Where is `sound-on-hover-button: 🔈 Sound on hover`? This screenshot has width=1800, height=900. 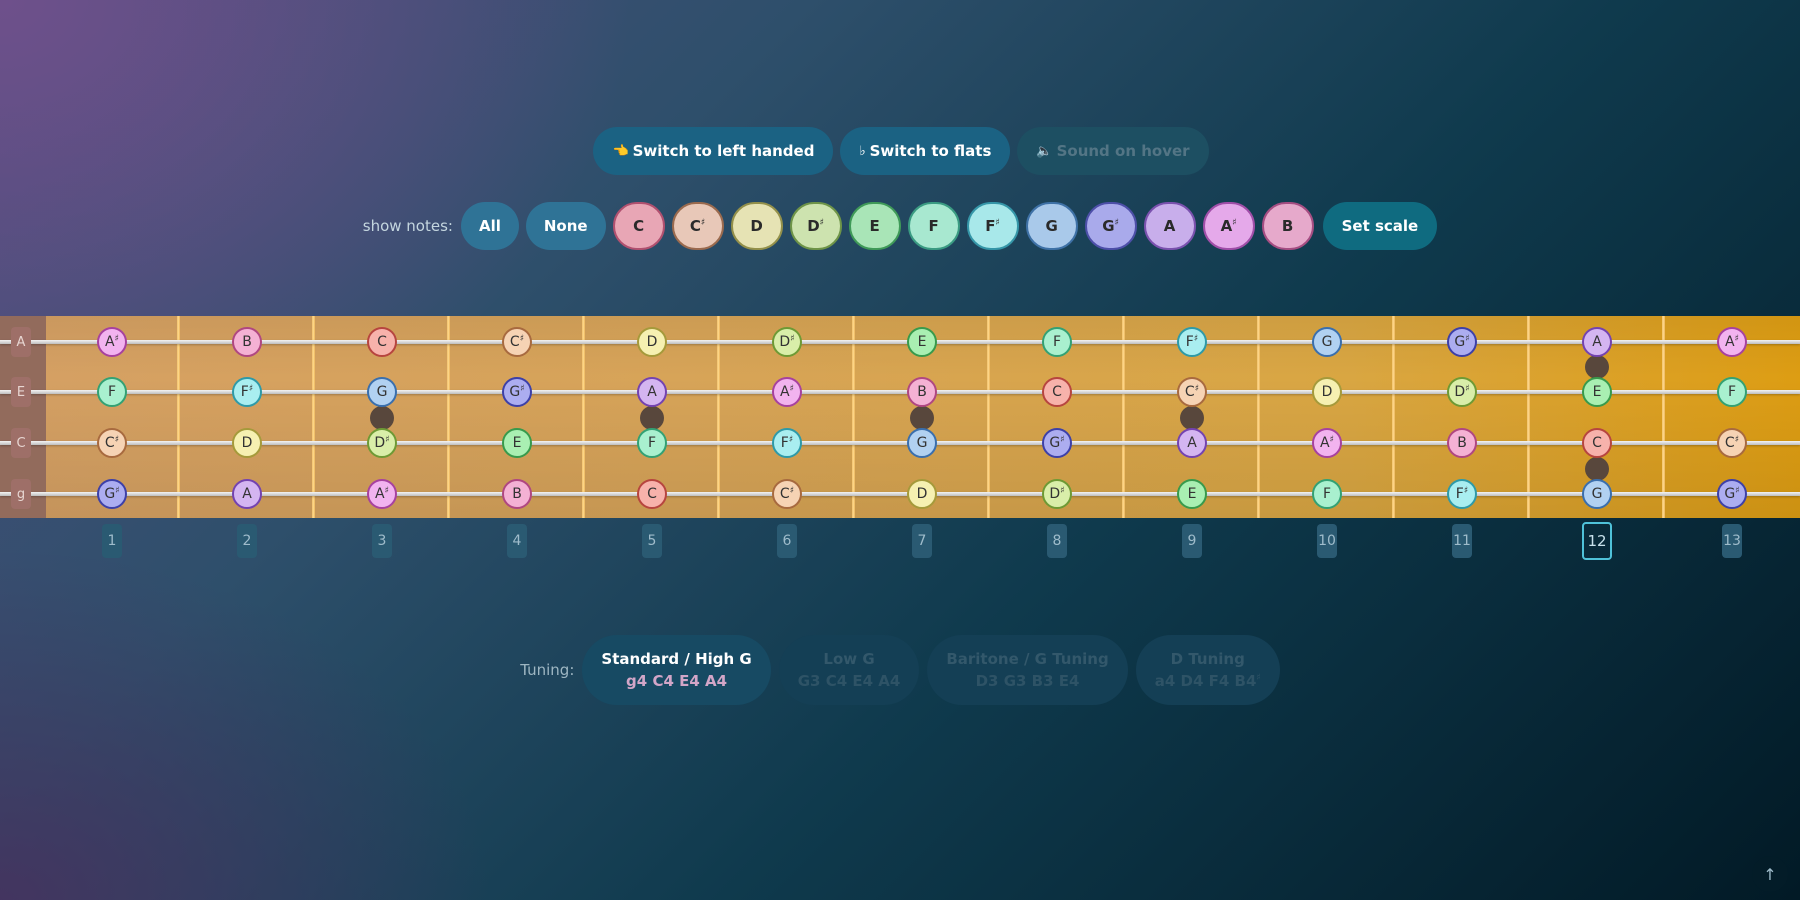 sound-on-hover-button: 🔈 Sound on hover is located at coordinates (1113, 151).